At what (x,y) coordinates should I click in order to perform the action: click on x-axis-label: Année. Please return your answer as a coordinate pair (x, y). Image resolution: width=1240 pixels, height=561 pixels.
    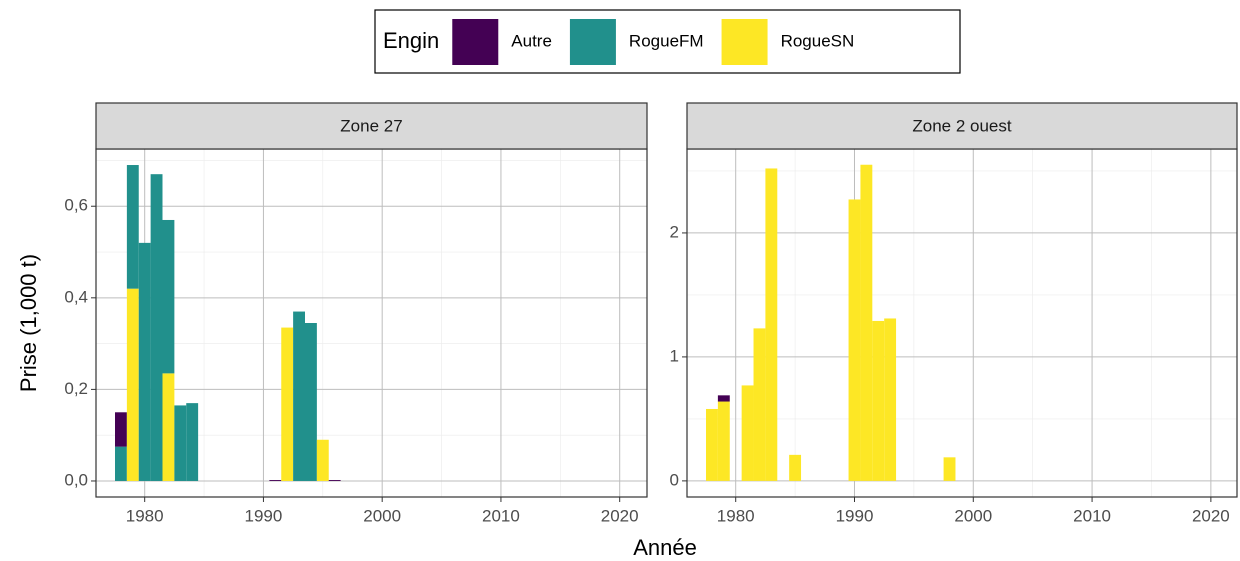
    Looking at the image, I should click on (665, 547).